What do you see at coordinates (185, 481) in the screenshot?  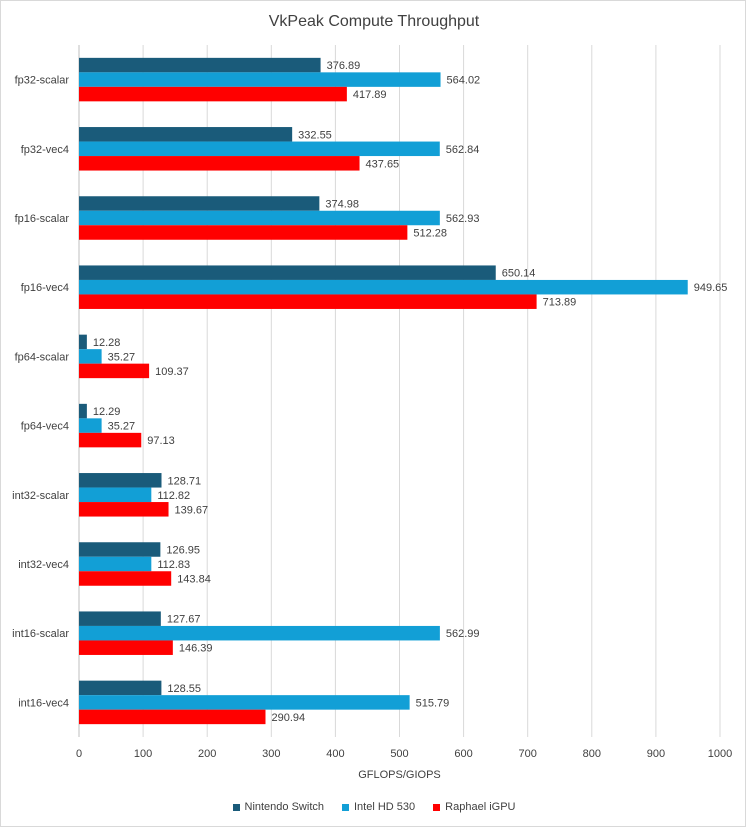 I see `data-label: 128.71` at bounding box center [185, 481].